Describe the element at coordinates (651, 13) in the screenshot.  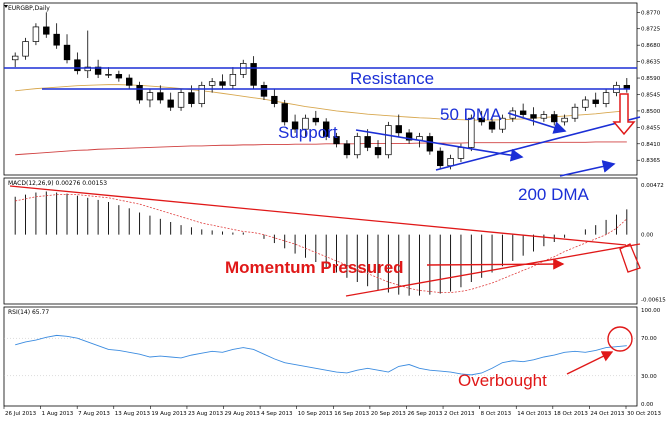
I see `price-tick-label: 0.8770` at that location.